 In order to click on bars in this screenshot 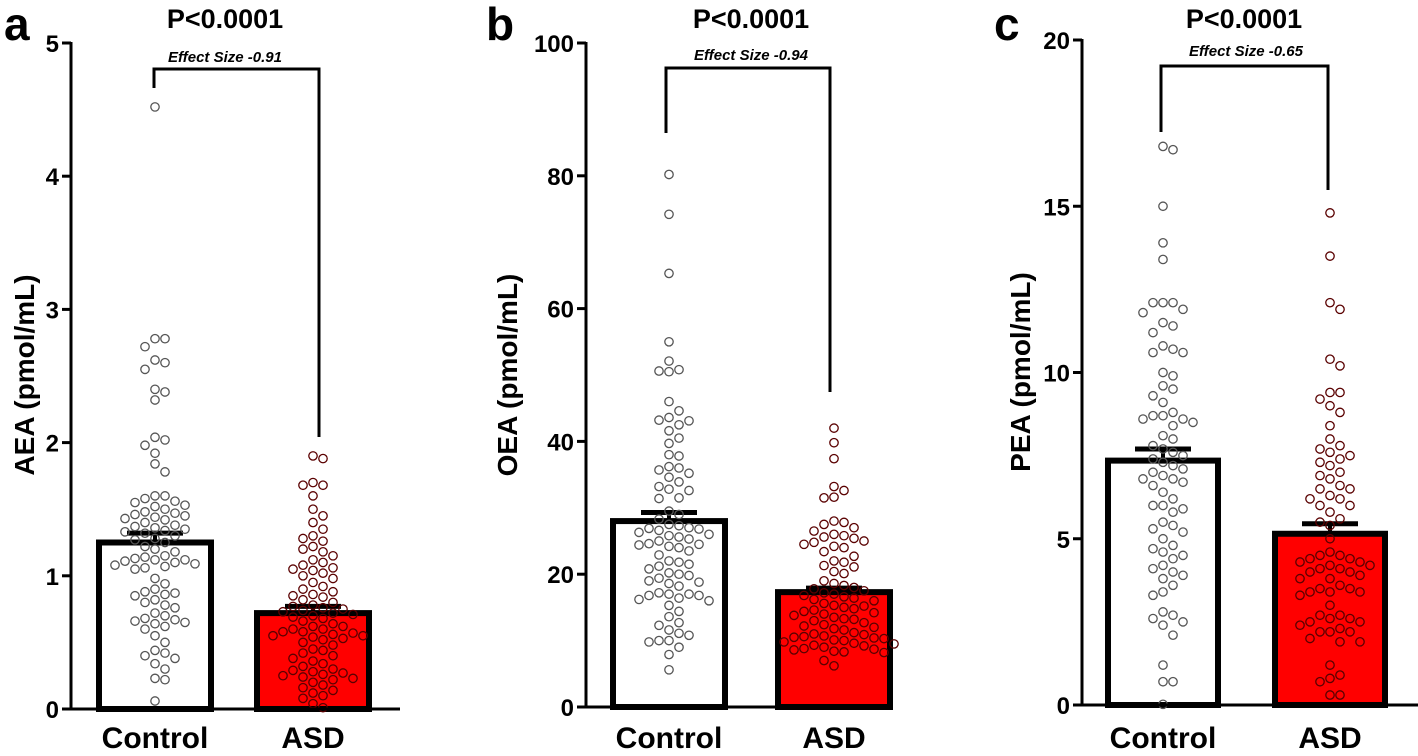, I will do `click(751, 610)`.